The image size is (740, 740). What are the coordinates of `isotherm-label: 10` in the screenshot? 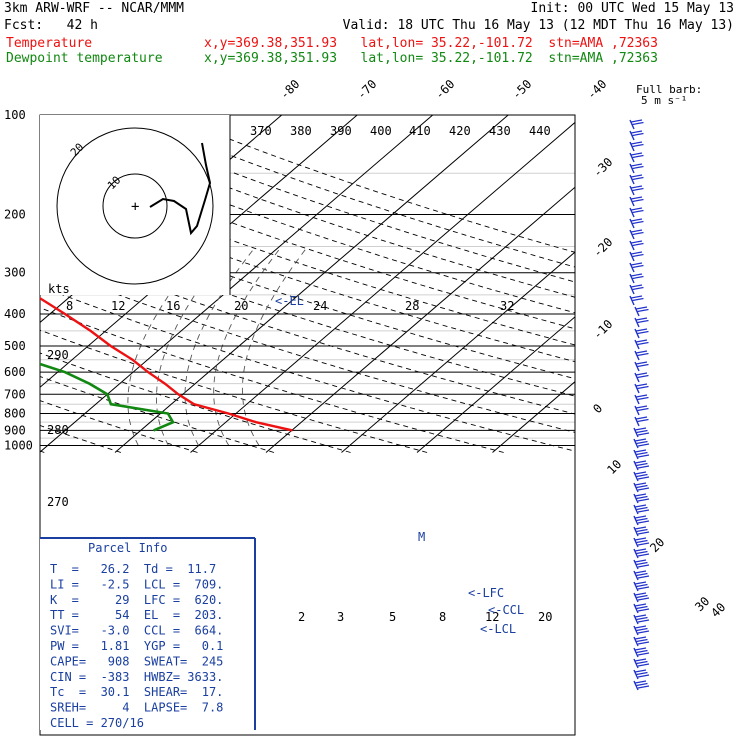 It's located at (614, 467).